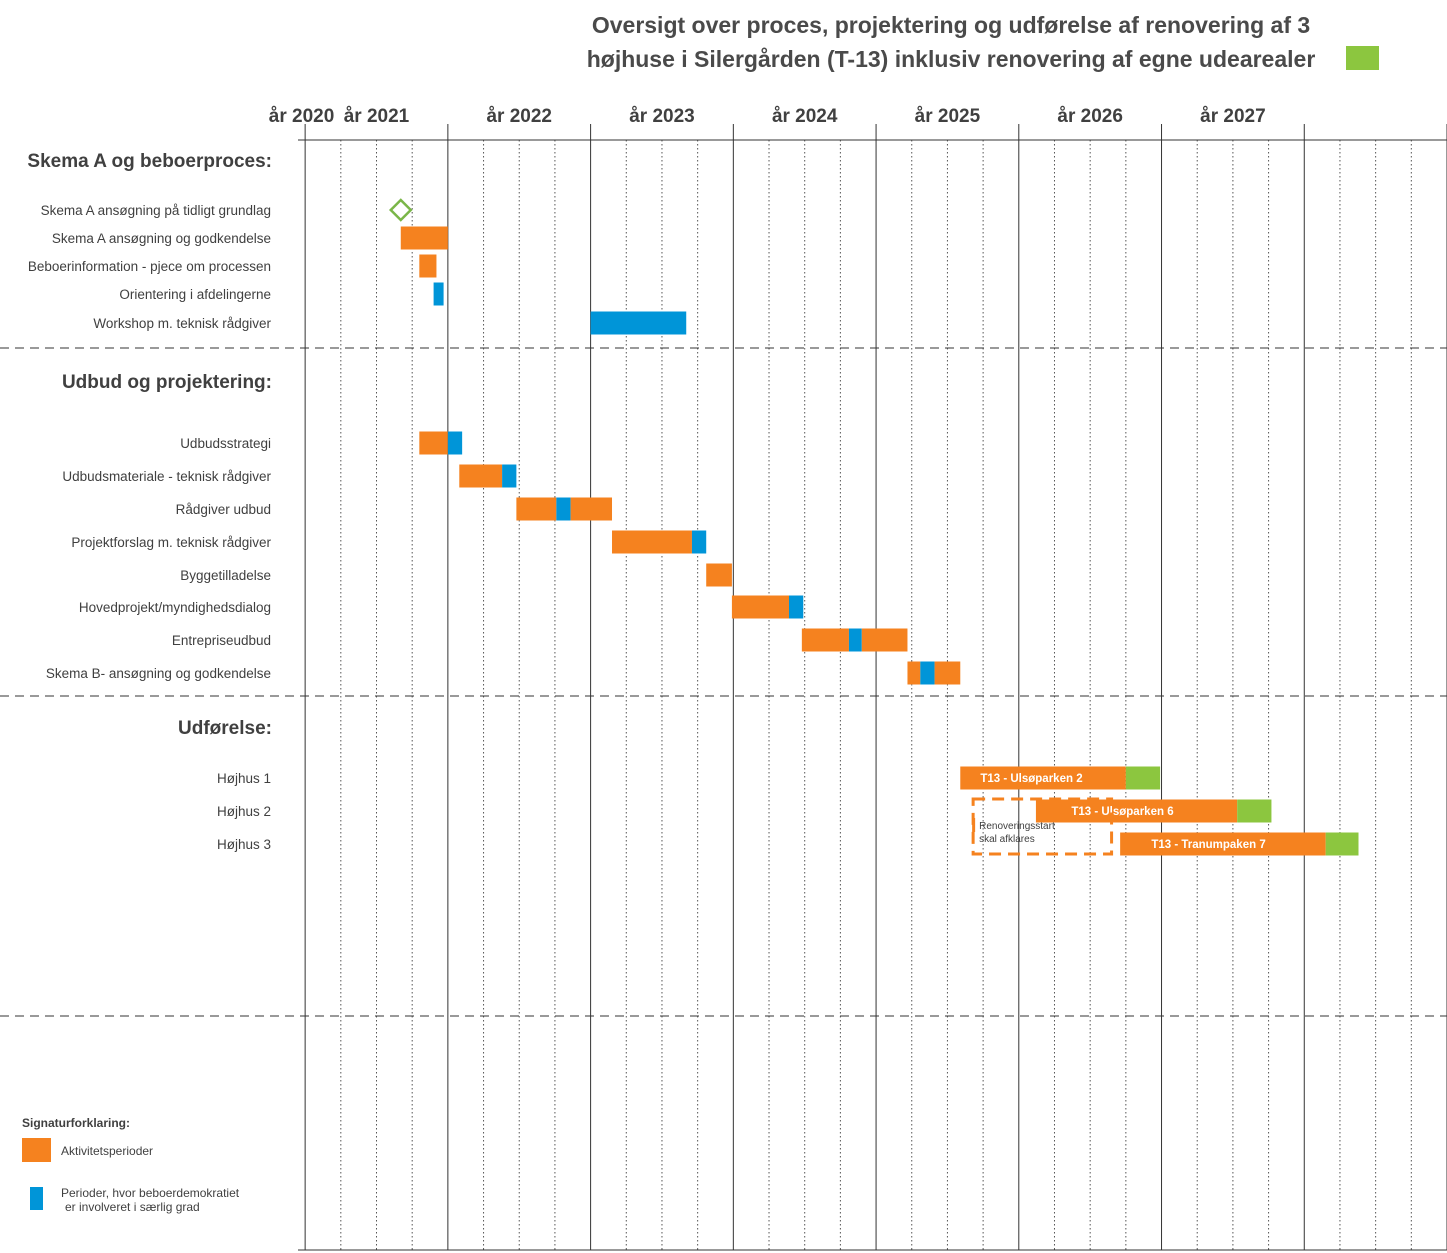 This screenshot has height=1253, width=1447. I want to click on row-label: Skema A ansøgning og godkendelse, so click(161, 238).